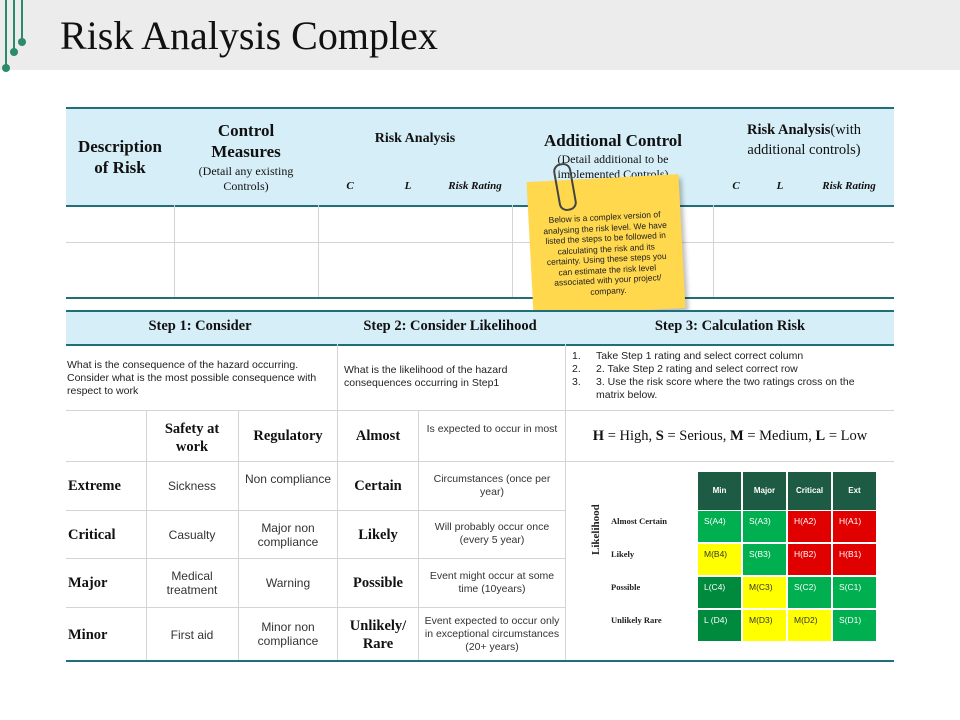 This screenshot has height=720, width=960. What do you see at coordinates (450, 326) in the screenshot?
I see `step2-title: Step 2: Consider Likelihood` at bounding box center [450, 326].